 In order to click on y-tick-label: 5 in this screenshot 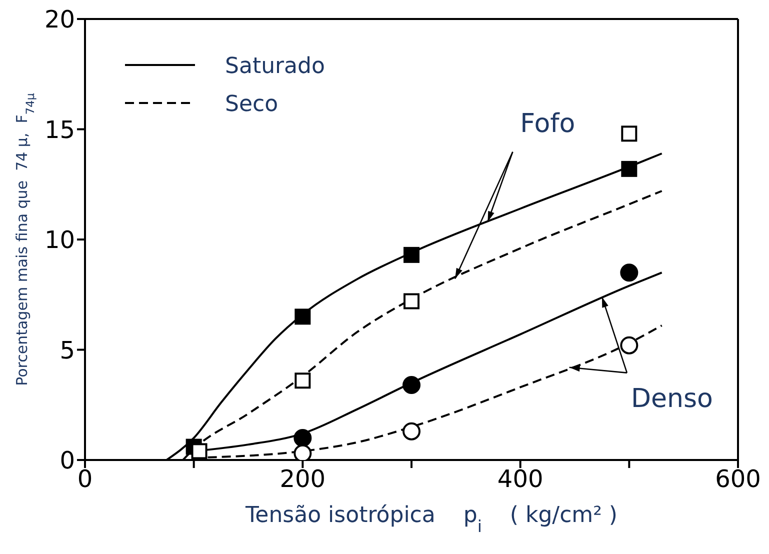, I will do `click(67, 350)`.